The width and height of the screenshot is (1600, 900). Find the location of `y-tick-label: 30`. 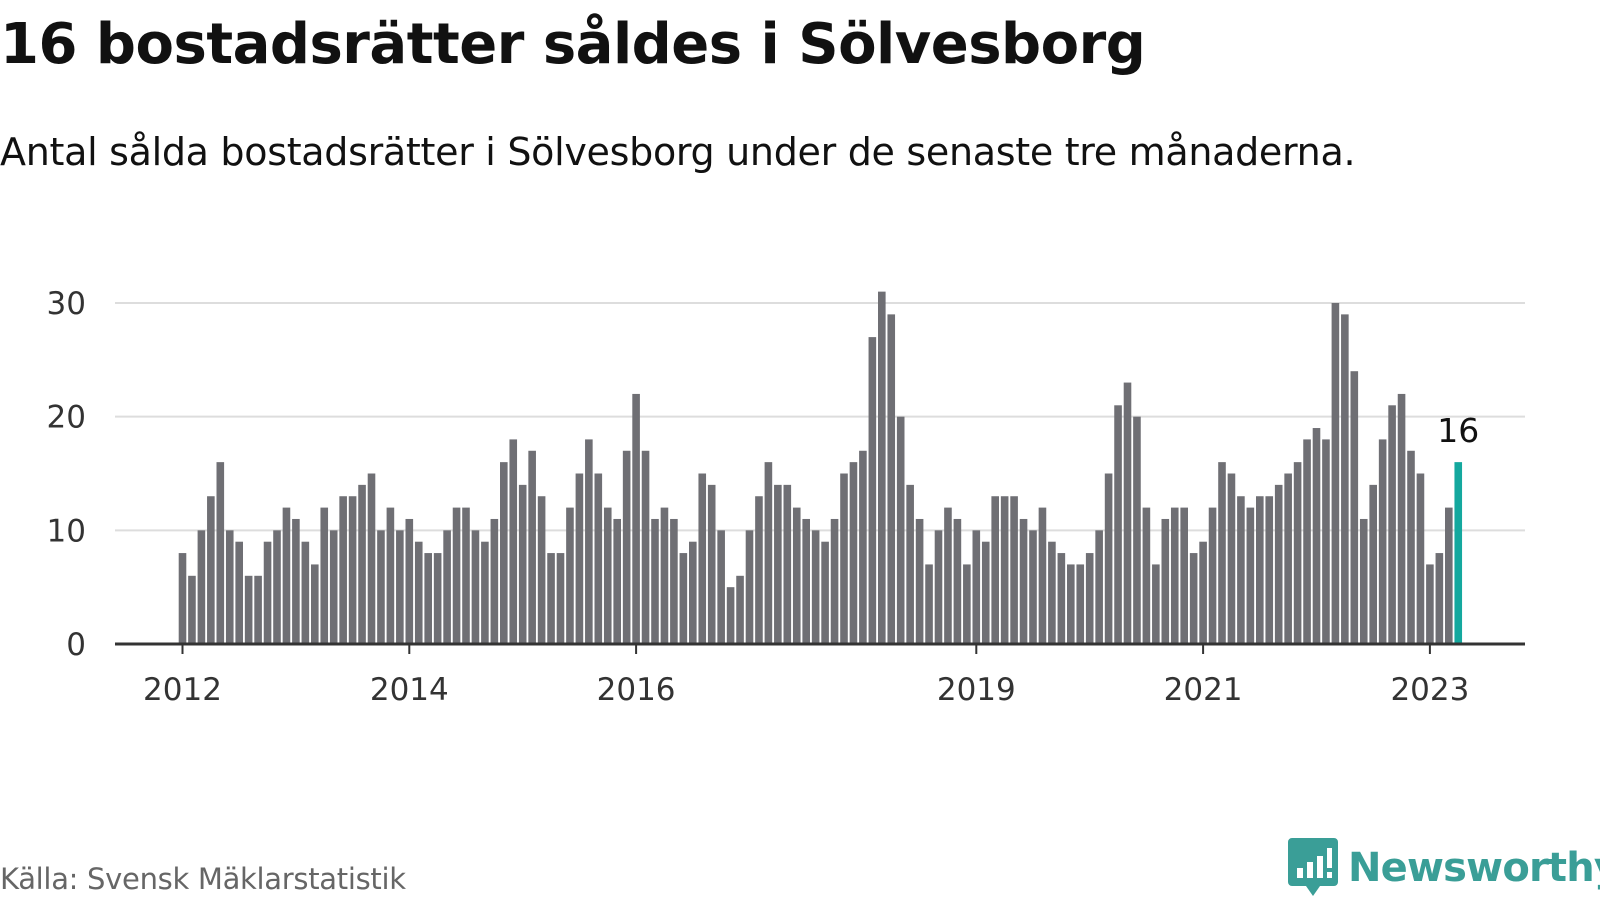

y-tick-label: 30 is located at coordinates (66, 304).